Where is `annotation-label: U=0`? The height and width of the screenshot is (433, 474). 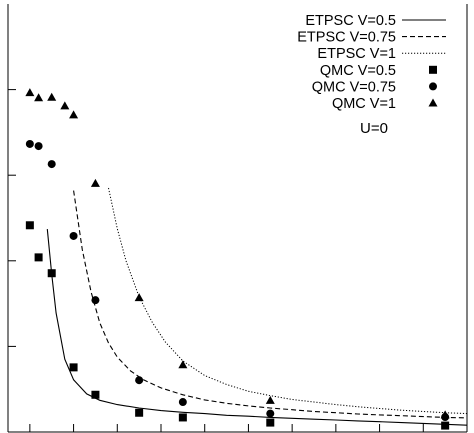 annotation-label: U=0 is located at coordinates (374, 128).